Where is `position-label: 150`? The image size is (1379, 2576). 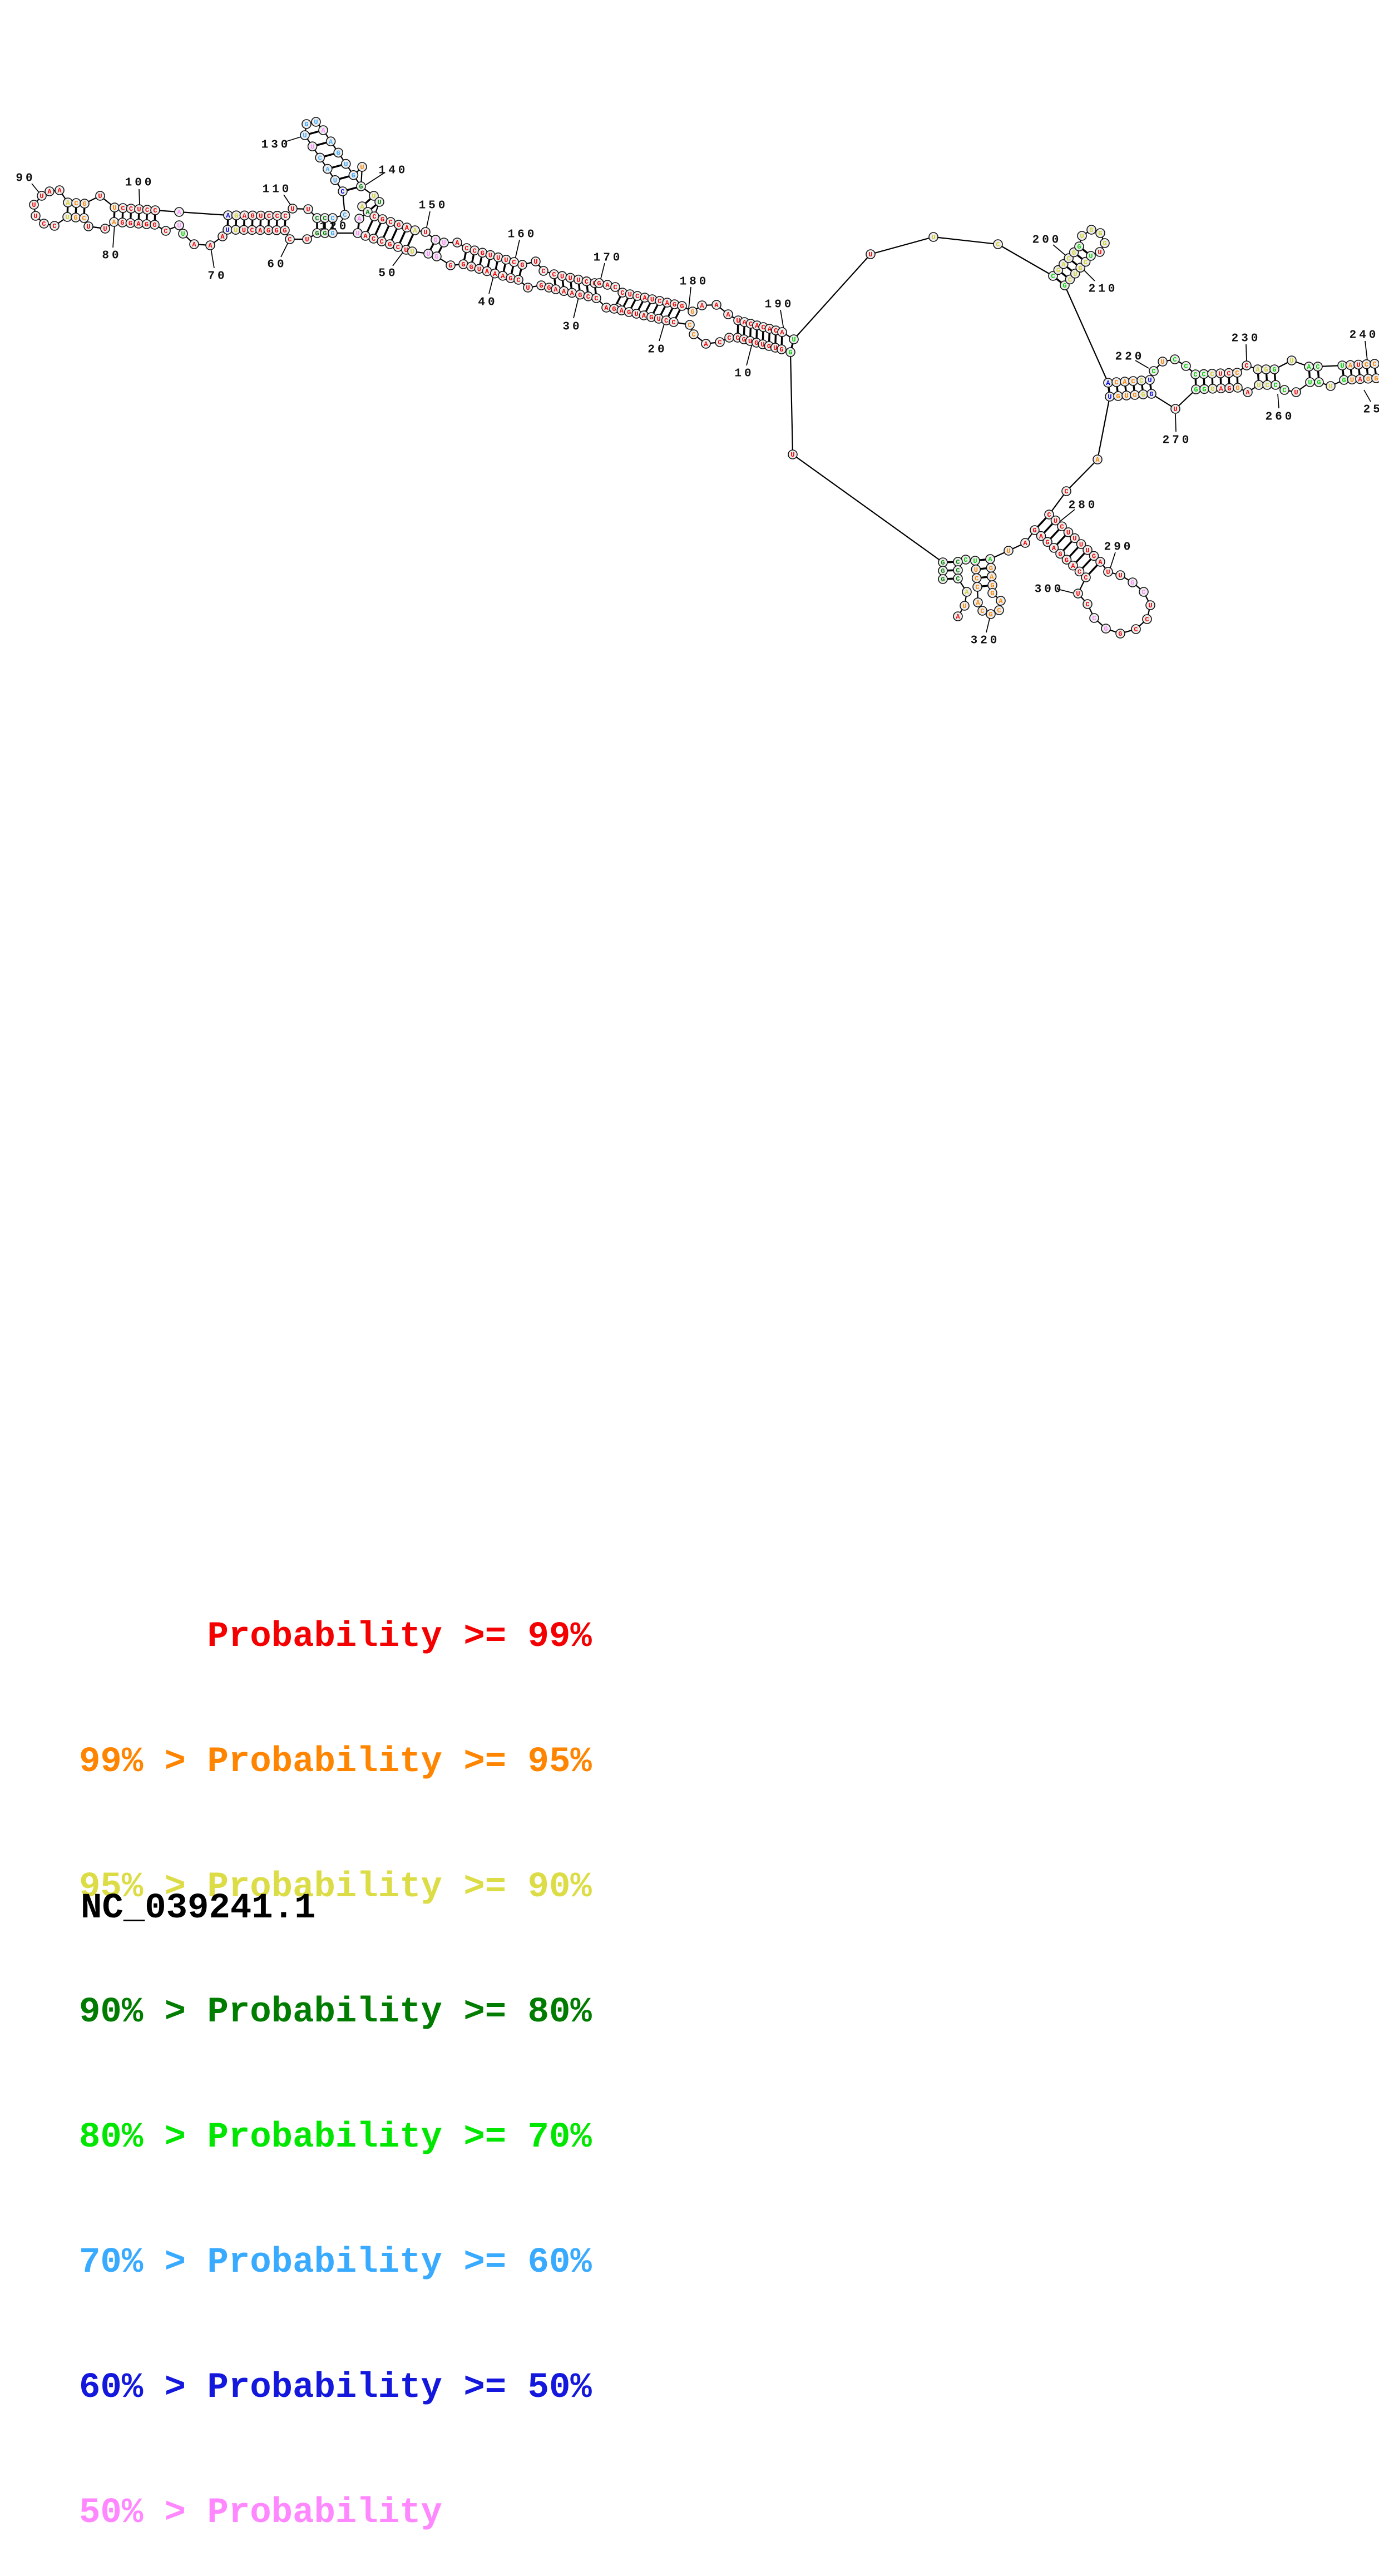 position-label: 150 is located at coordinates (433, 206).